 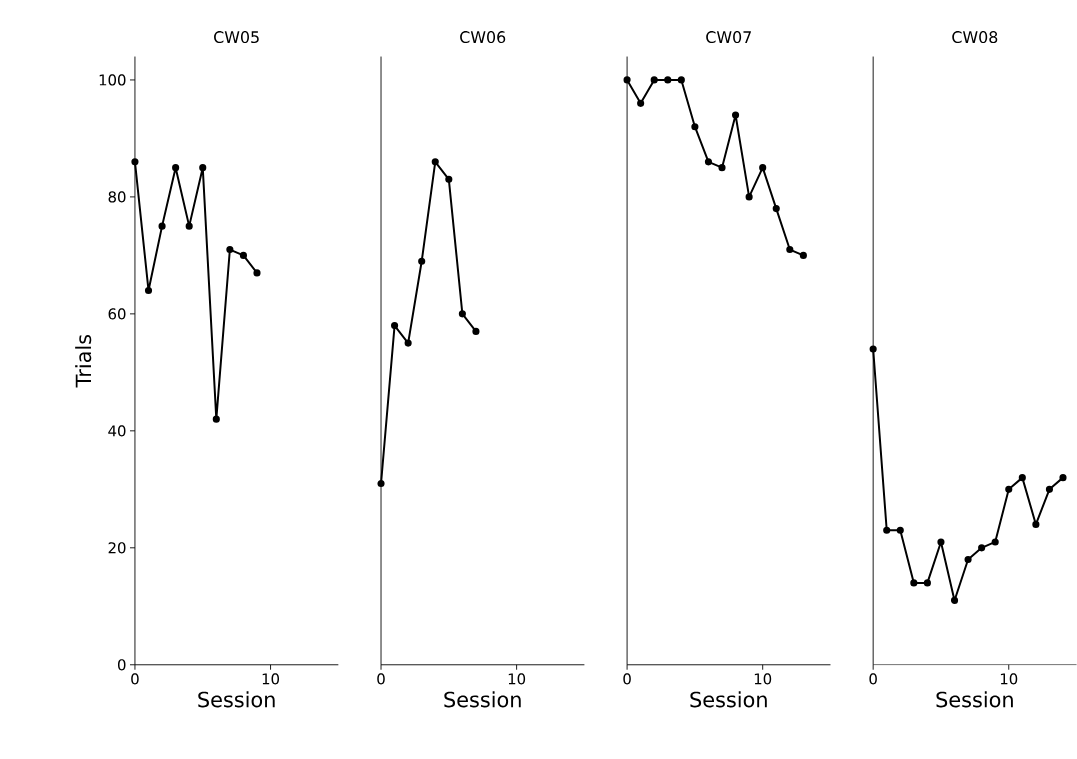 What do you see at coordinates (117, 197) in the screenshot?
I see `y-tick-label: 80` at bounding box center [117, 197].